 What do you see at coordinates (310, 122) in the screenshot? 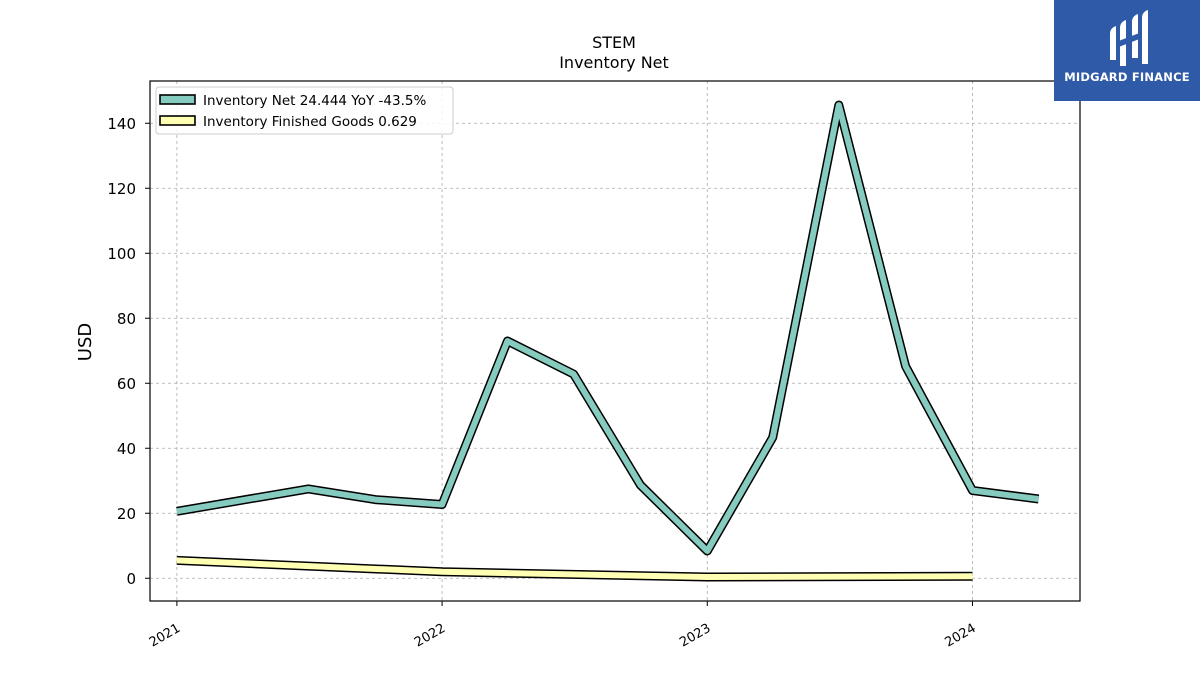
I see `legend-label-inventory-finished-goods: Inventory Finished Goods 0.629` at bounding box center [310, 122].